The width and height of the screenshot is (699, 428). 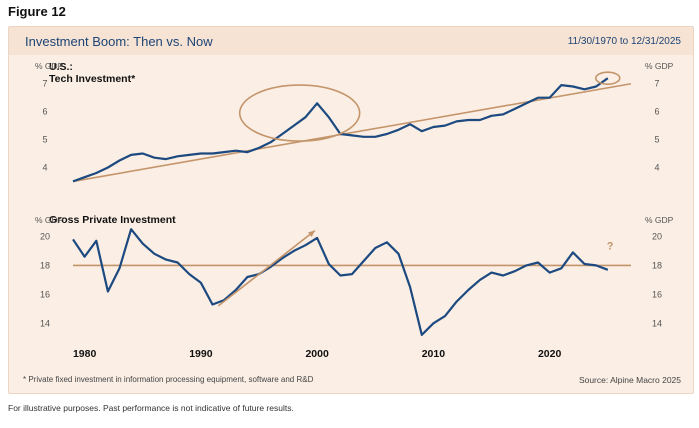 I want to click on panel-header, so click(x=351, y=41).